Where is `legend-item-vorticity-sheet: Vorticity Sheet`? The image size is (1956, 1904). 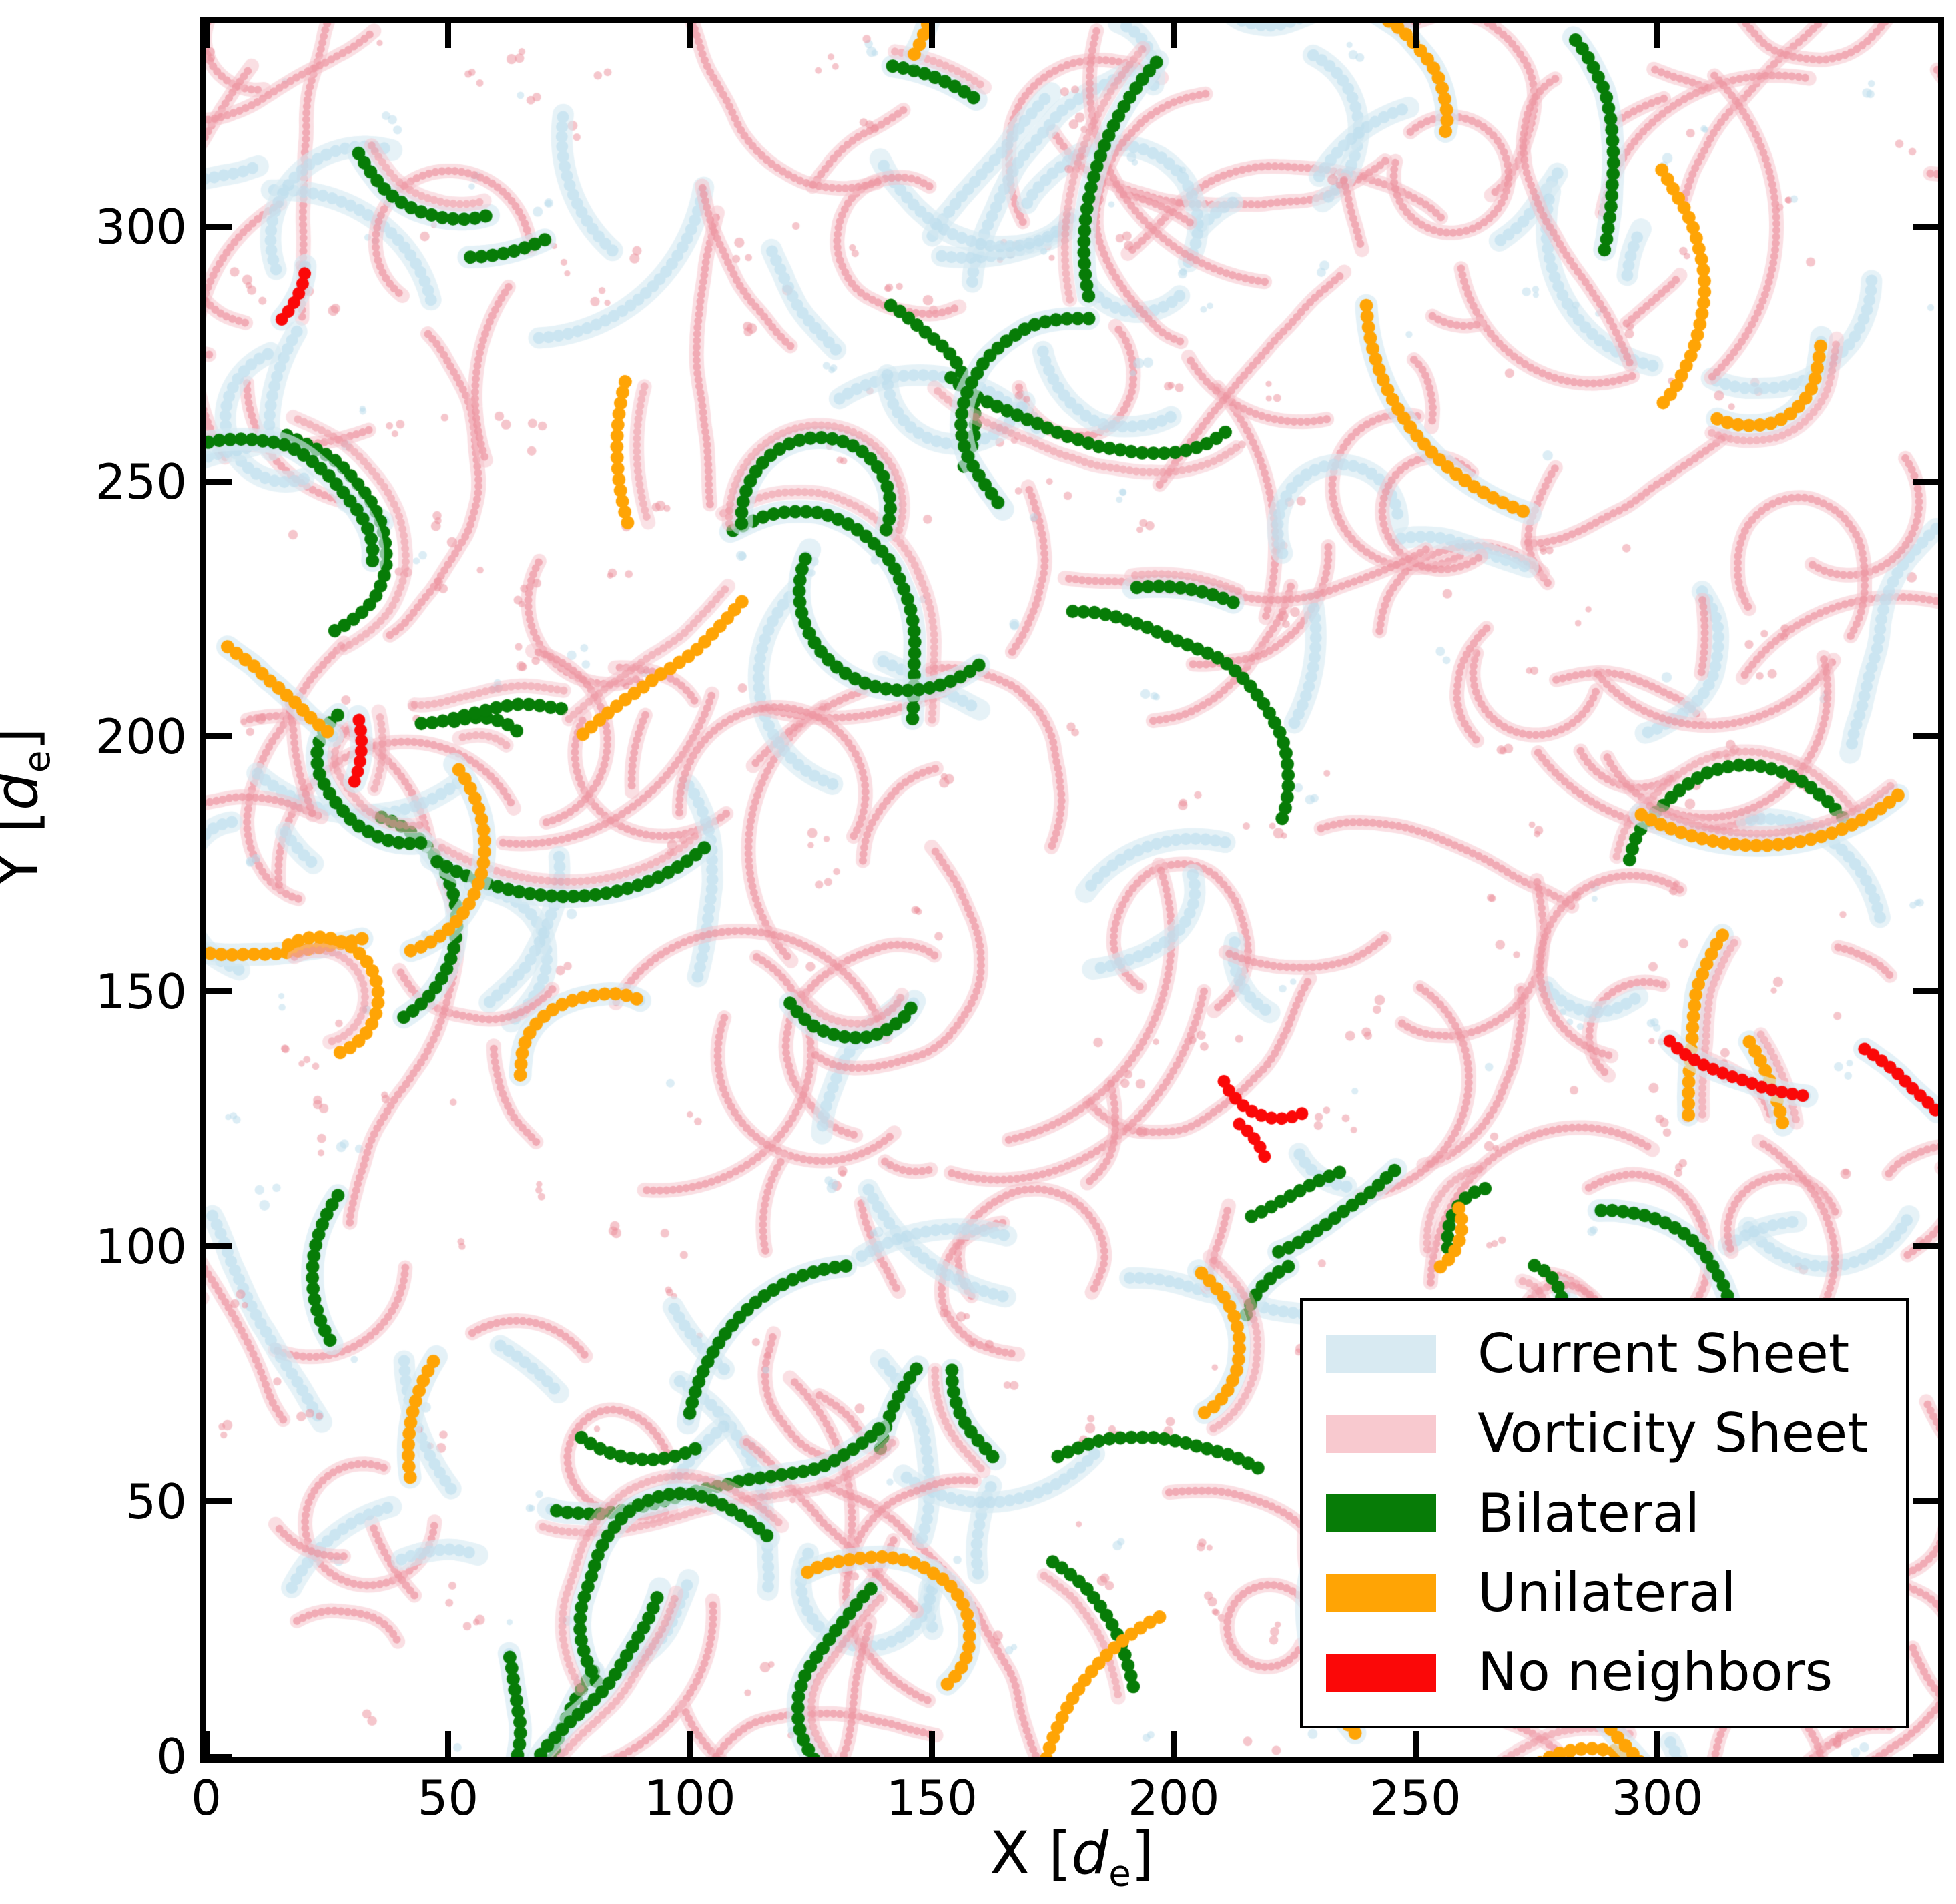
legend-item-vorticity-sheet: Vorticity Sheet is located at coordinates (1609, 1433).